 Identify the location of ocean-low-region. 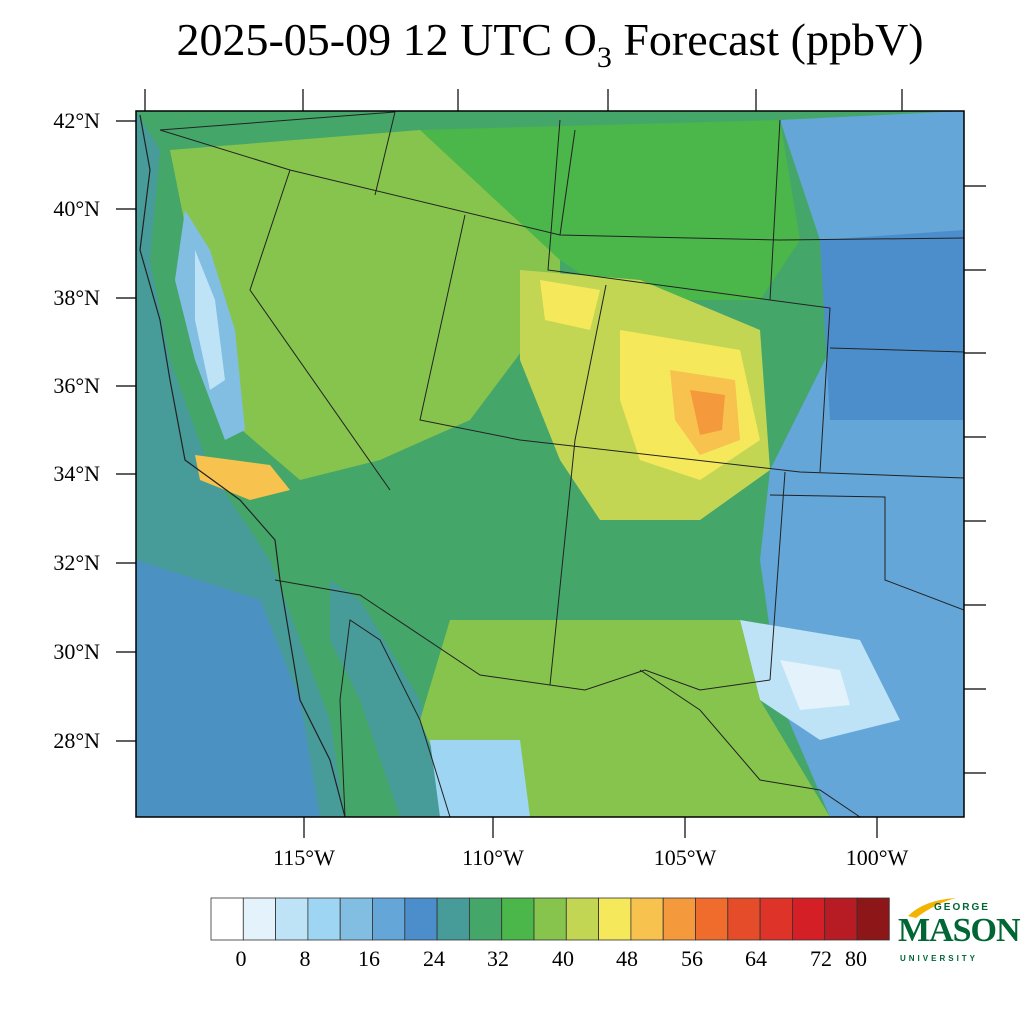
(228, 688).